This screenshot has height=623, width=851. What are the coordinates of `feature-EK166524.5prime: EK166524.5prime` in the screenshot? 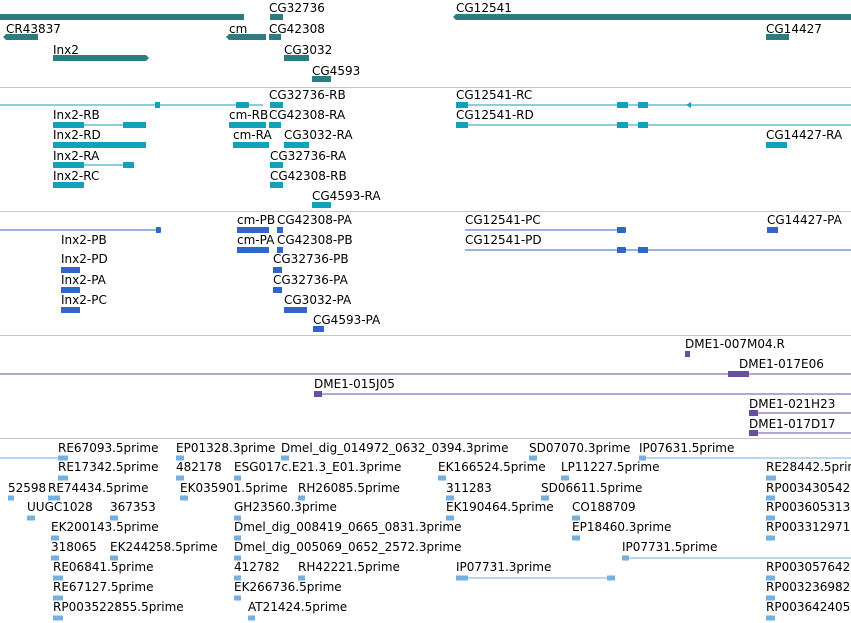 It's located at (492, 470).